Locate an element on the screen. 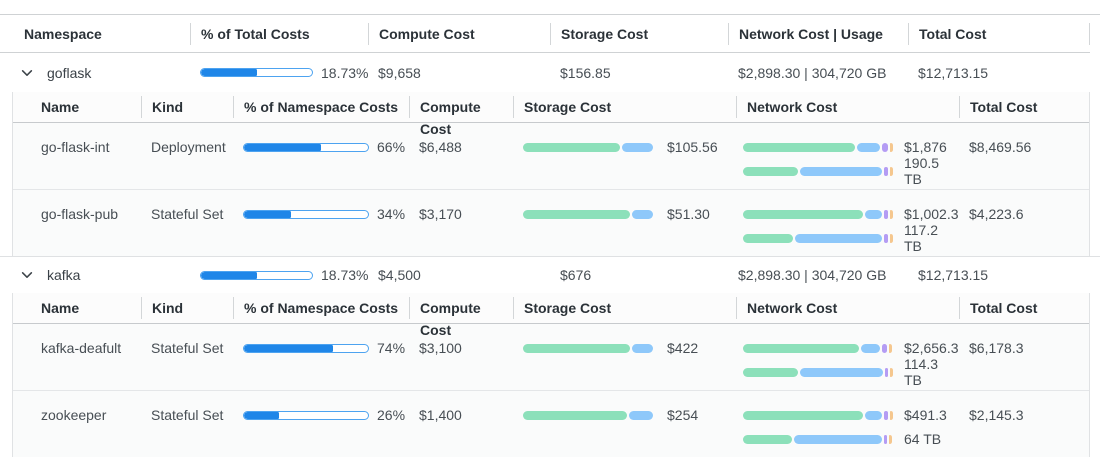 Image resolution: width=1100 pixels, height=457 pixels. pct-namespace-cell: 34% is located at coordinates (321, 214).